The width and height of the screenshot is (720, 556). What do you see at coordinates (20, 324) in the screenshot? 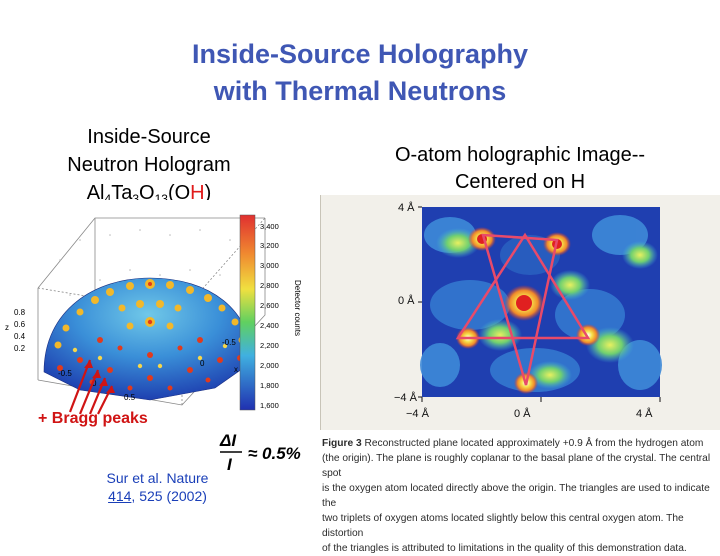
I see `z-tick: 0.6` at bounding box center [20, 324].